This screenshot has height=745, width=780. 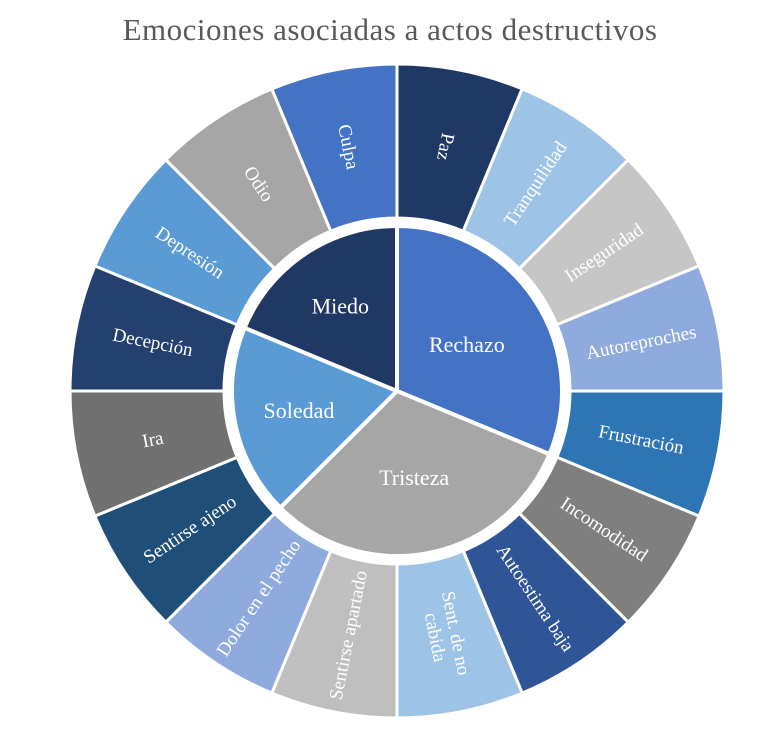 I want to click on sector-label-rechazo: Rechazo, so click(x=467, y=344).